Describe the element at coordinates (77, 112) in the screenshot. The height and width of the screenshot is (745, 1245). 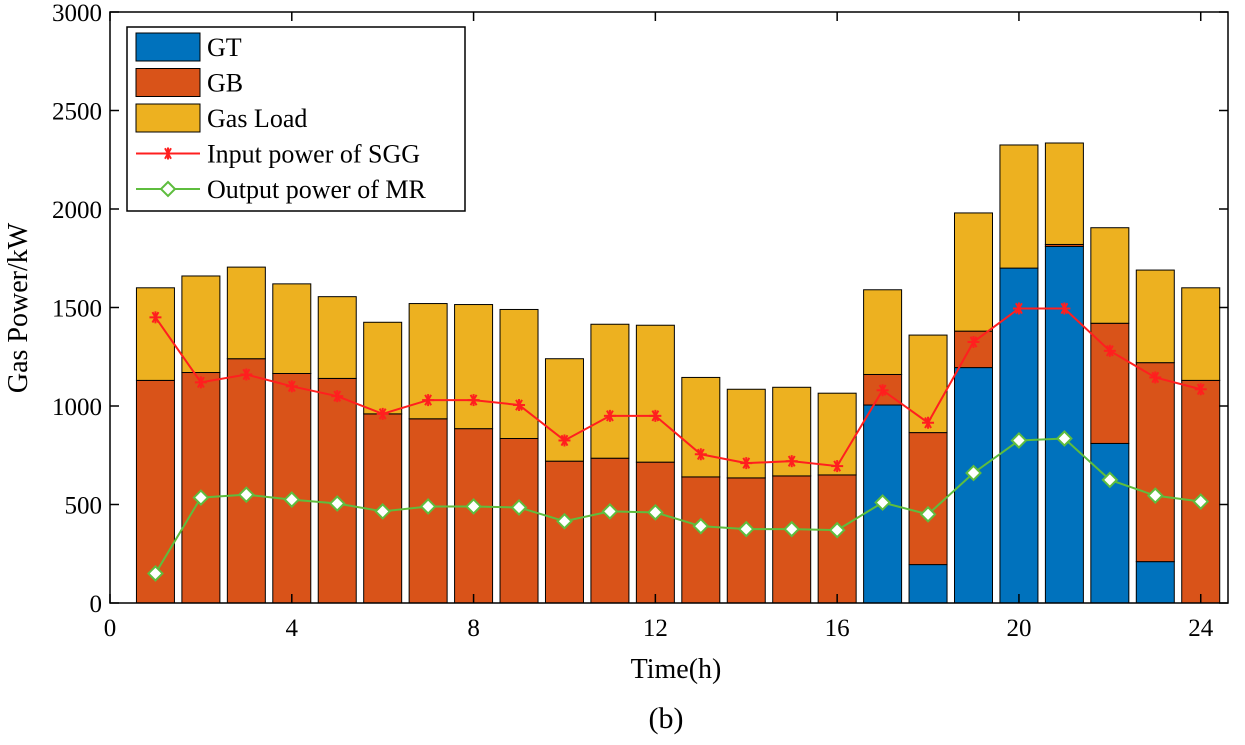
I see `y-tick-label-2500: 2500` at that location.